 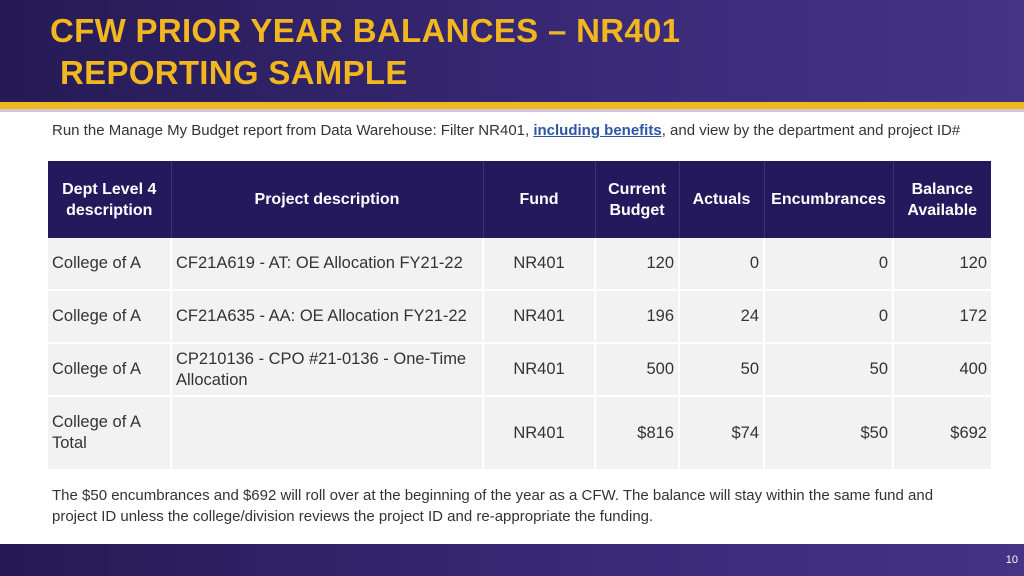 I want to click on cell-dept: College of A Total, so click(x=110, y=433).